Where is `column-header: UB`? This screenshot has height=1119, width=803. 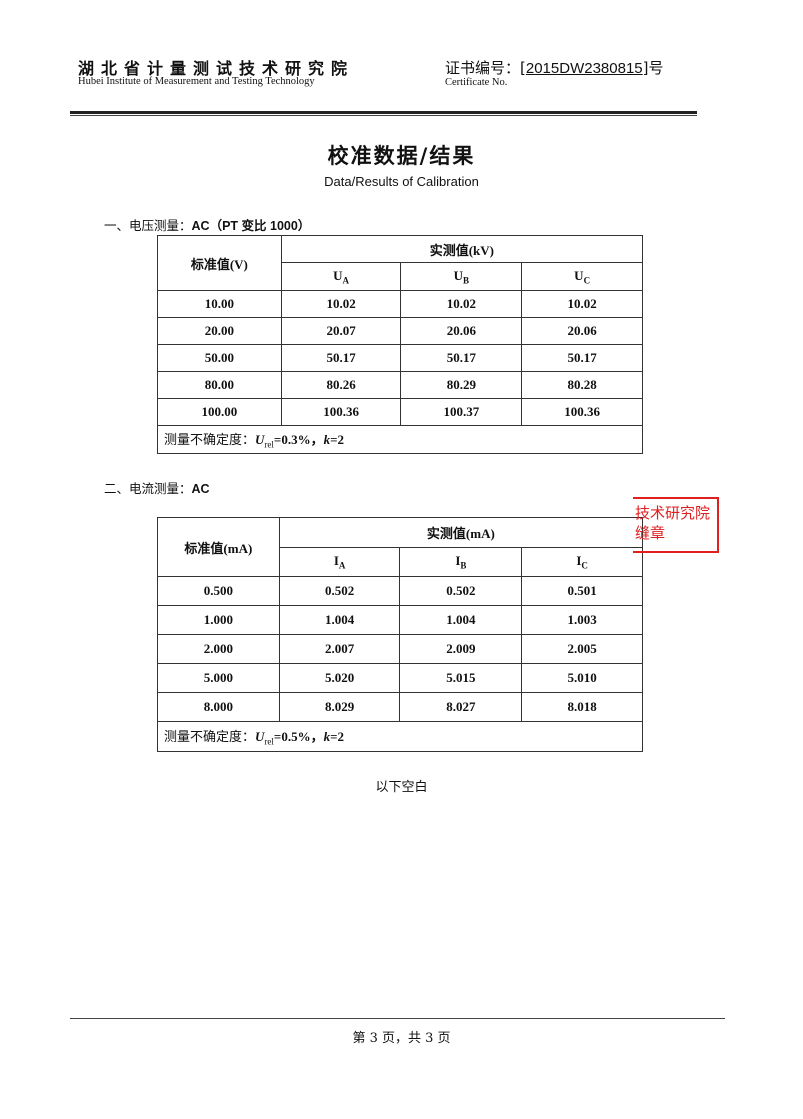 column-header: UB is located at coordinates (461, 276).